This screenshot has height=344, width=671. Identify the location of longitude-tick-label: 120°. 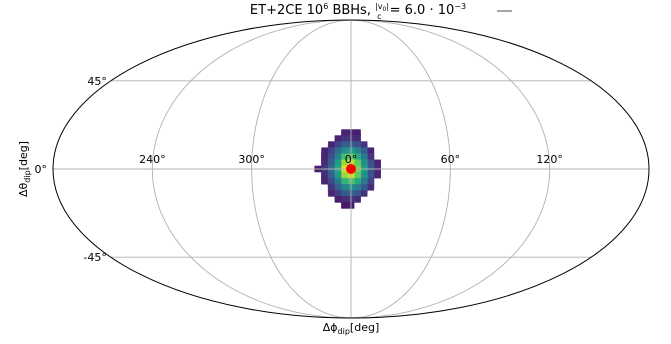
(549, 159).